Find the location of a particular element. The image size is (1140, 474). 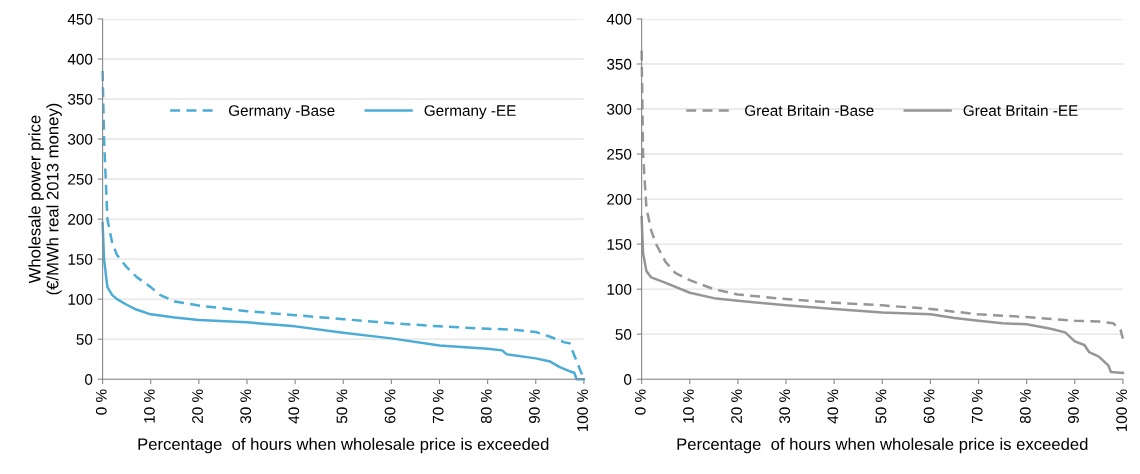

legend-label: Germany -EE is located at coordinates (470, 112).